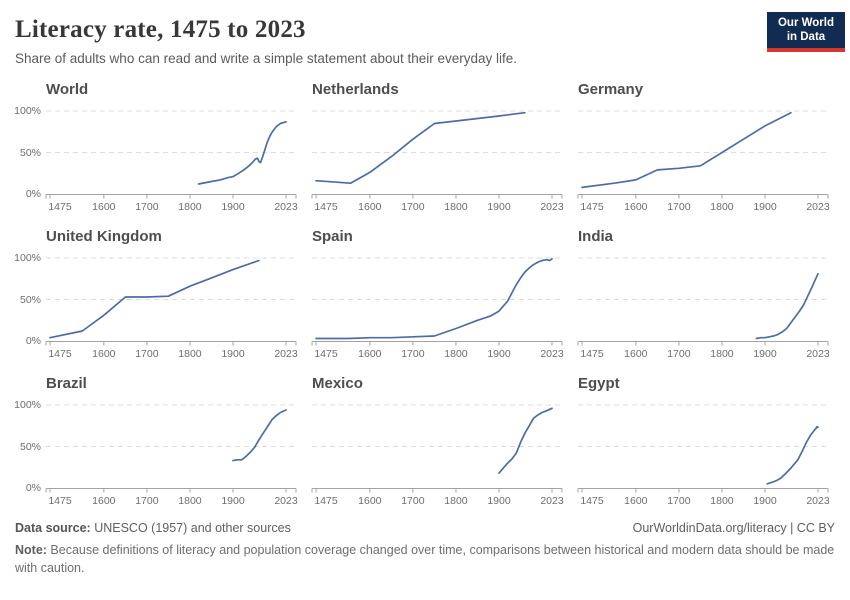  Describe the element at coordinates (806, 50) in the screenshot. I see `owid-logo-red-bar` at that location.